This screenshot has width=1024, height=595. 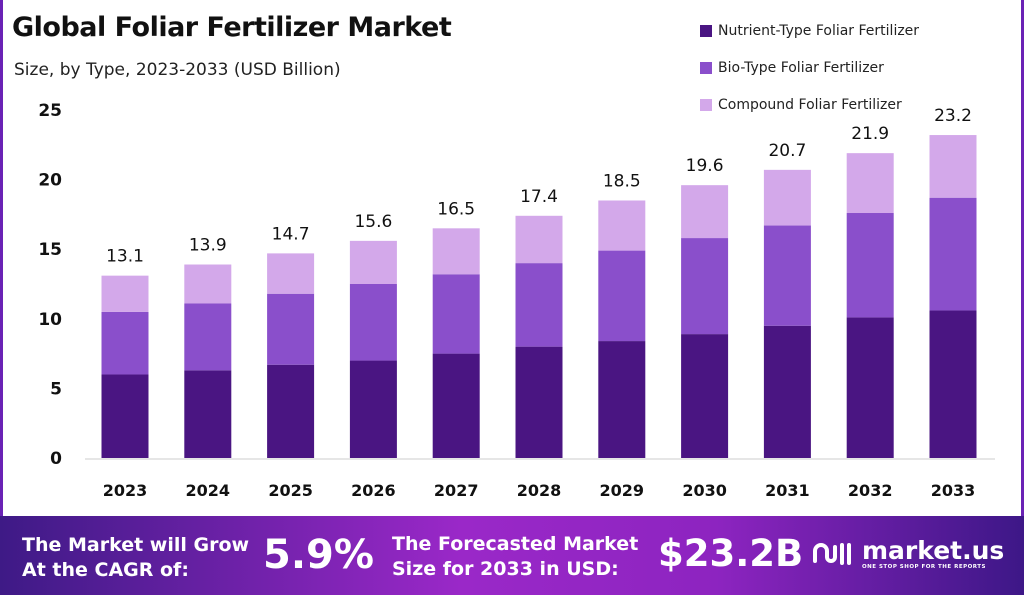 I want to click on y-tick-label: 0, so click(x=56, y=459).